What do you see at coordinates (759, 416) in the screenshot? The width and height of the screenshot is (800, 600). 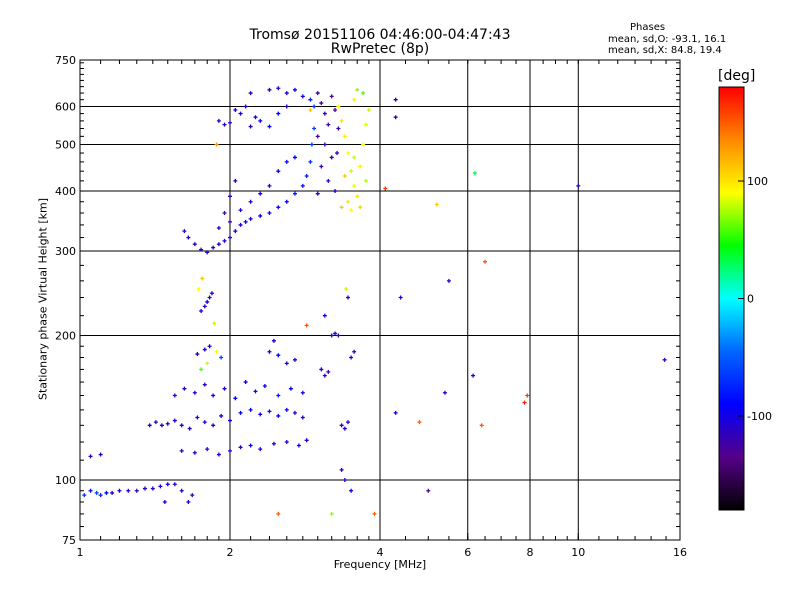 I see `colorbar-tick-label: -100` at bounding box center [759, 416].